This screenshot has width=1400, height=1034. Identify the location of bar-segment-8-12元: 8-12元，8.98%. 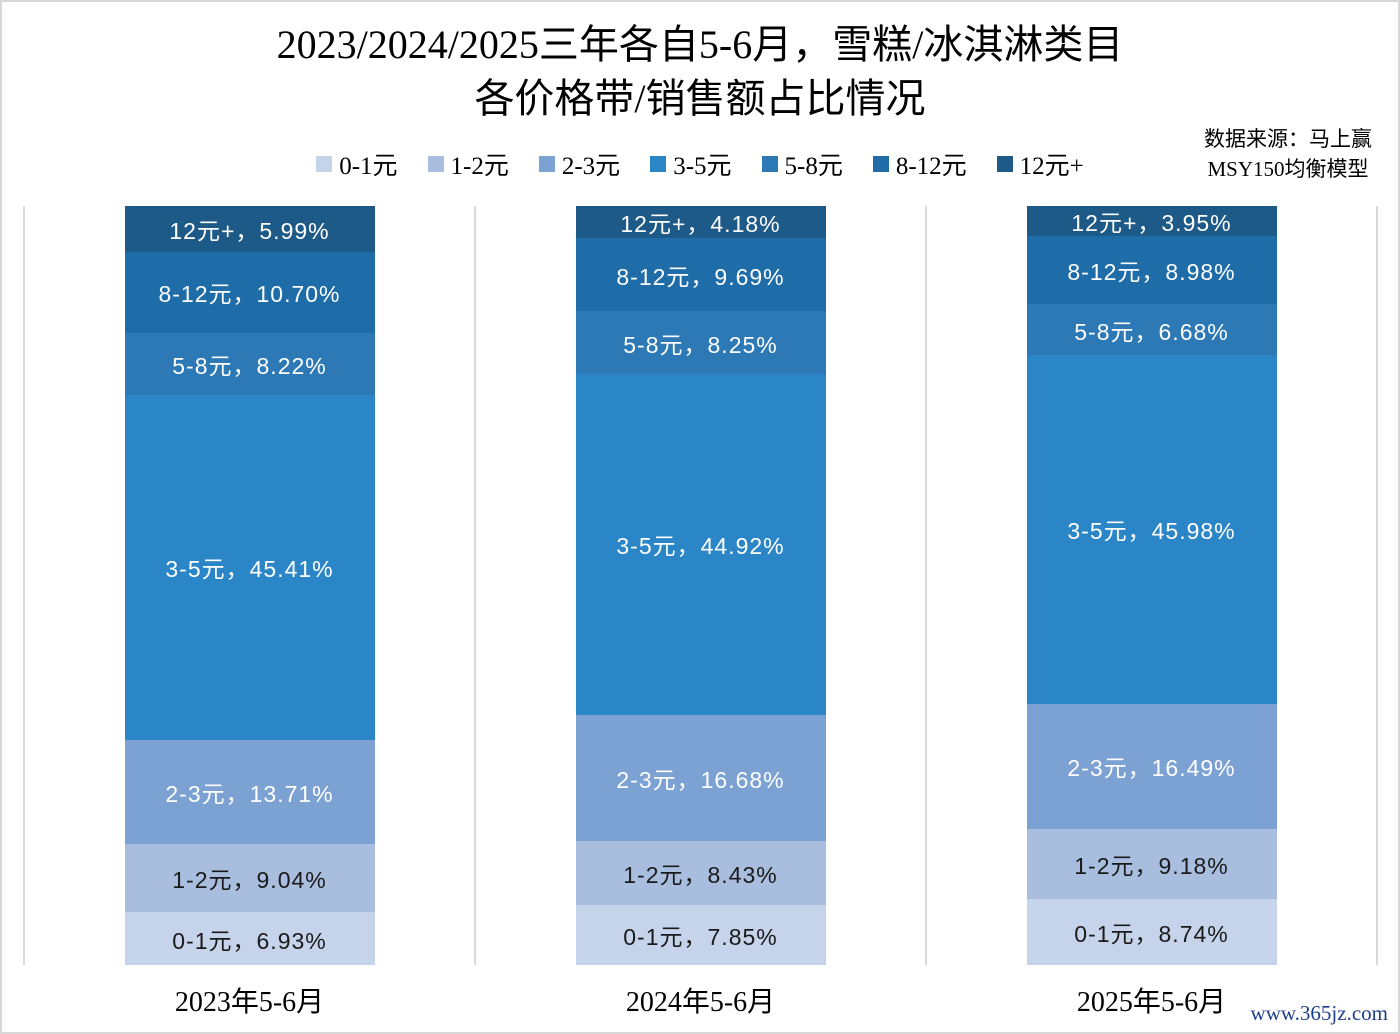
(1151, 270).